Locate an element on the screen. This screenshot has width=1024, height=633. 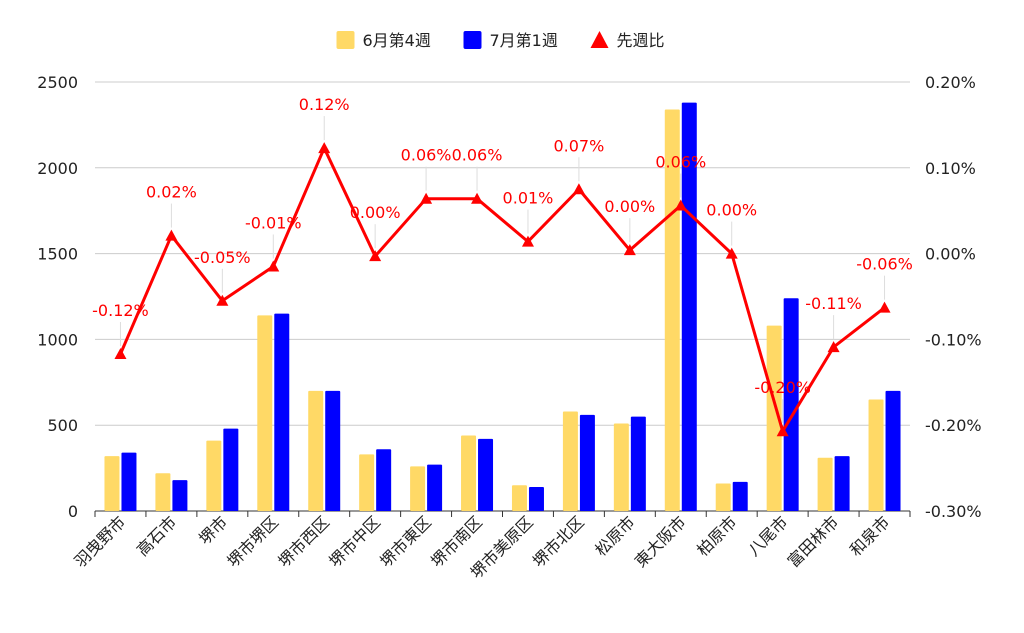
category-label: 富田林市 is located at coordinates (813, 541).